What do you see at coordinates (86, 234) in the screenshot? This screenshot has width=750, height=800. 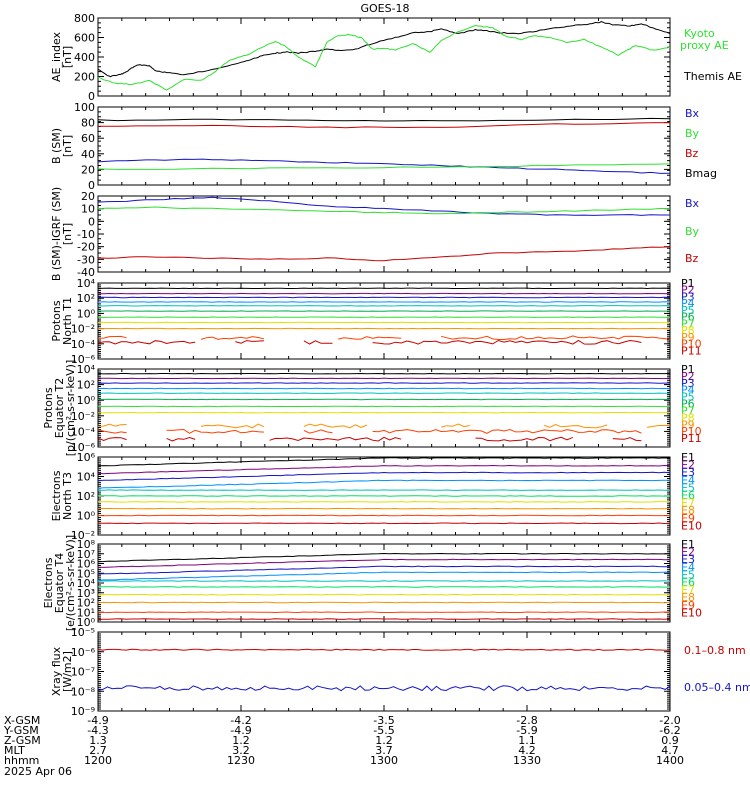 I see `y-tick-label: -10` at bounding box center [86, 234].